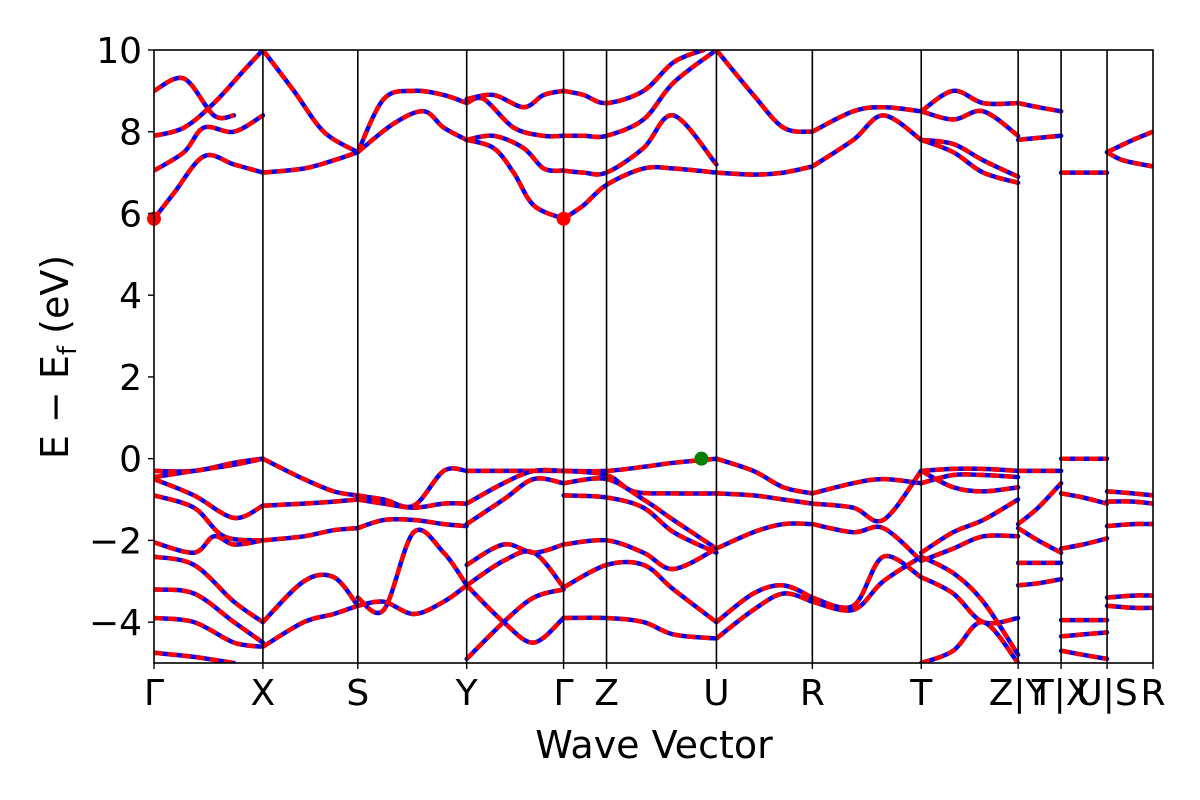  What do you see at coordinates (58, 357) in the screenshot?
I see `y-axis-title: E − Ef (eV)` at bounding box center [58, 357].